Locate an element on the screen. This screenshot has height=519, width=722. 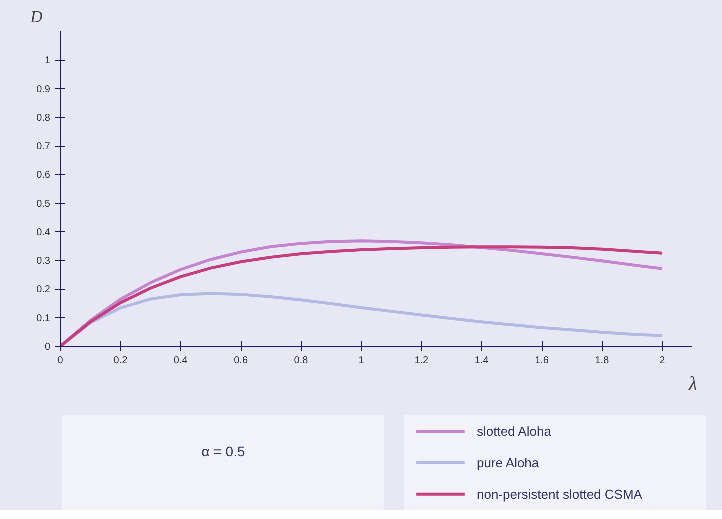
x-tick-label: 1 is located at coordinates (361, 361).